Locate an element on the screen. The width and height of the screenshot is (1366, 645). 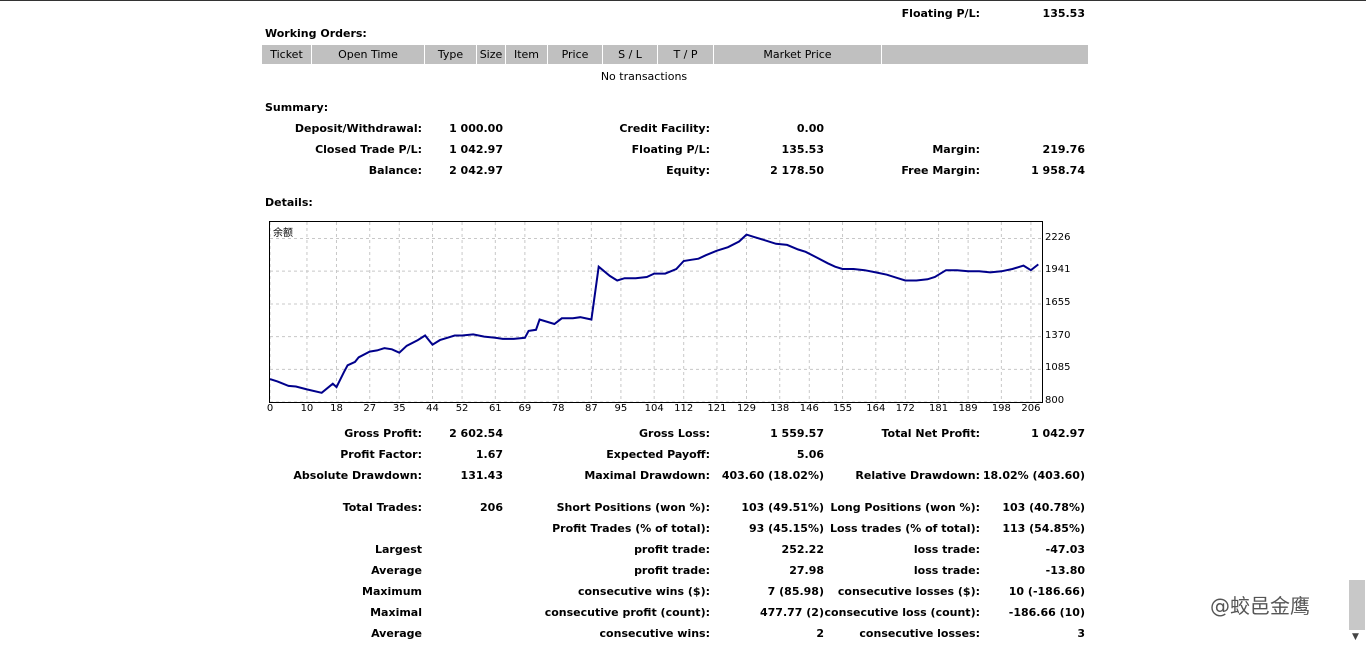
scroll-down-arrow-icon: ▼ is located at coordinates (1355, 637).